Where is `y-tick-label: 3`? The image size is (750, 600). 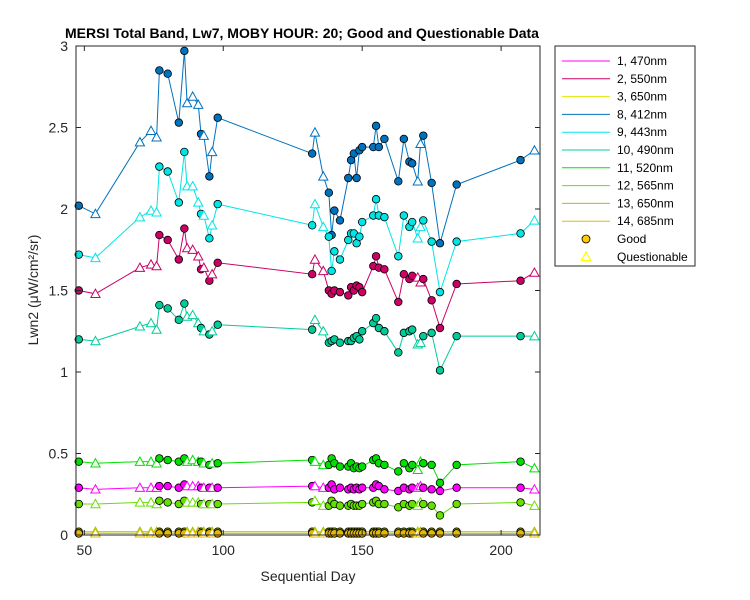
y-tick-label: 3 is located at coordinates (64, 46).